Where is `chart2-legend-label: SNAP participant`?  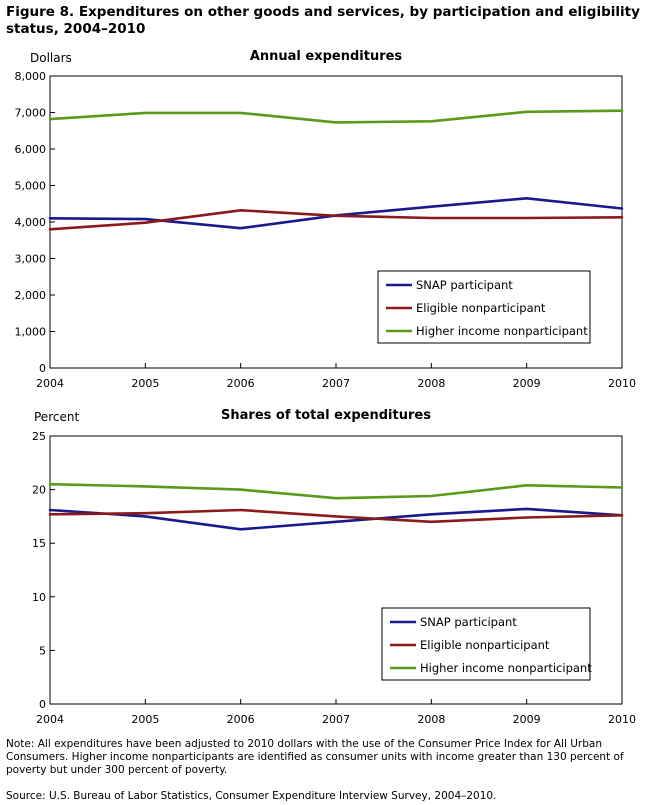
chart2-legend-label: SNAP participant is located at coordinates (468, 622).